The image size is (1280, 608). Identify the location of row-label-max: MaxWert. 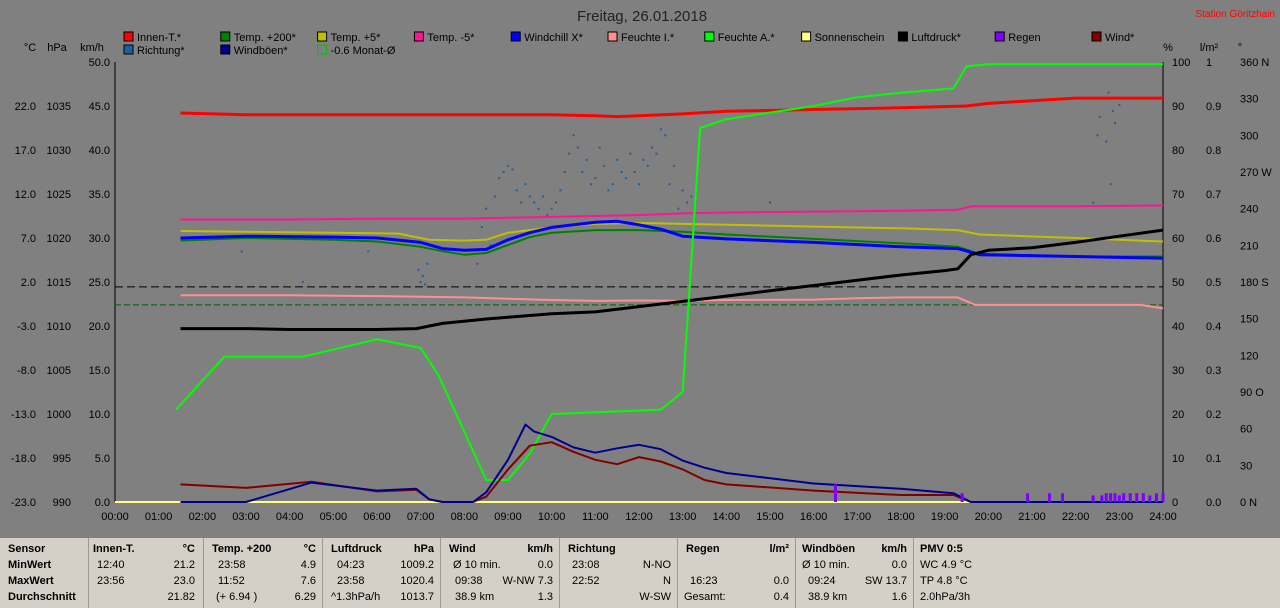
(31, 581).